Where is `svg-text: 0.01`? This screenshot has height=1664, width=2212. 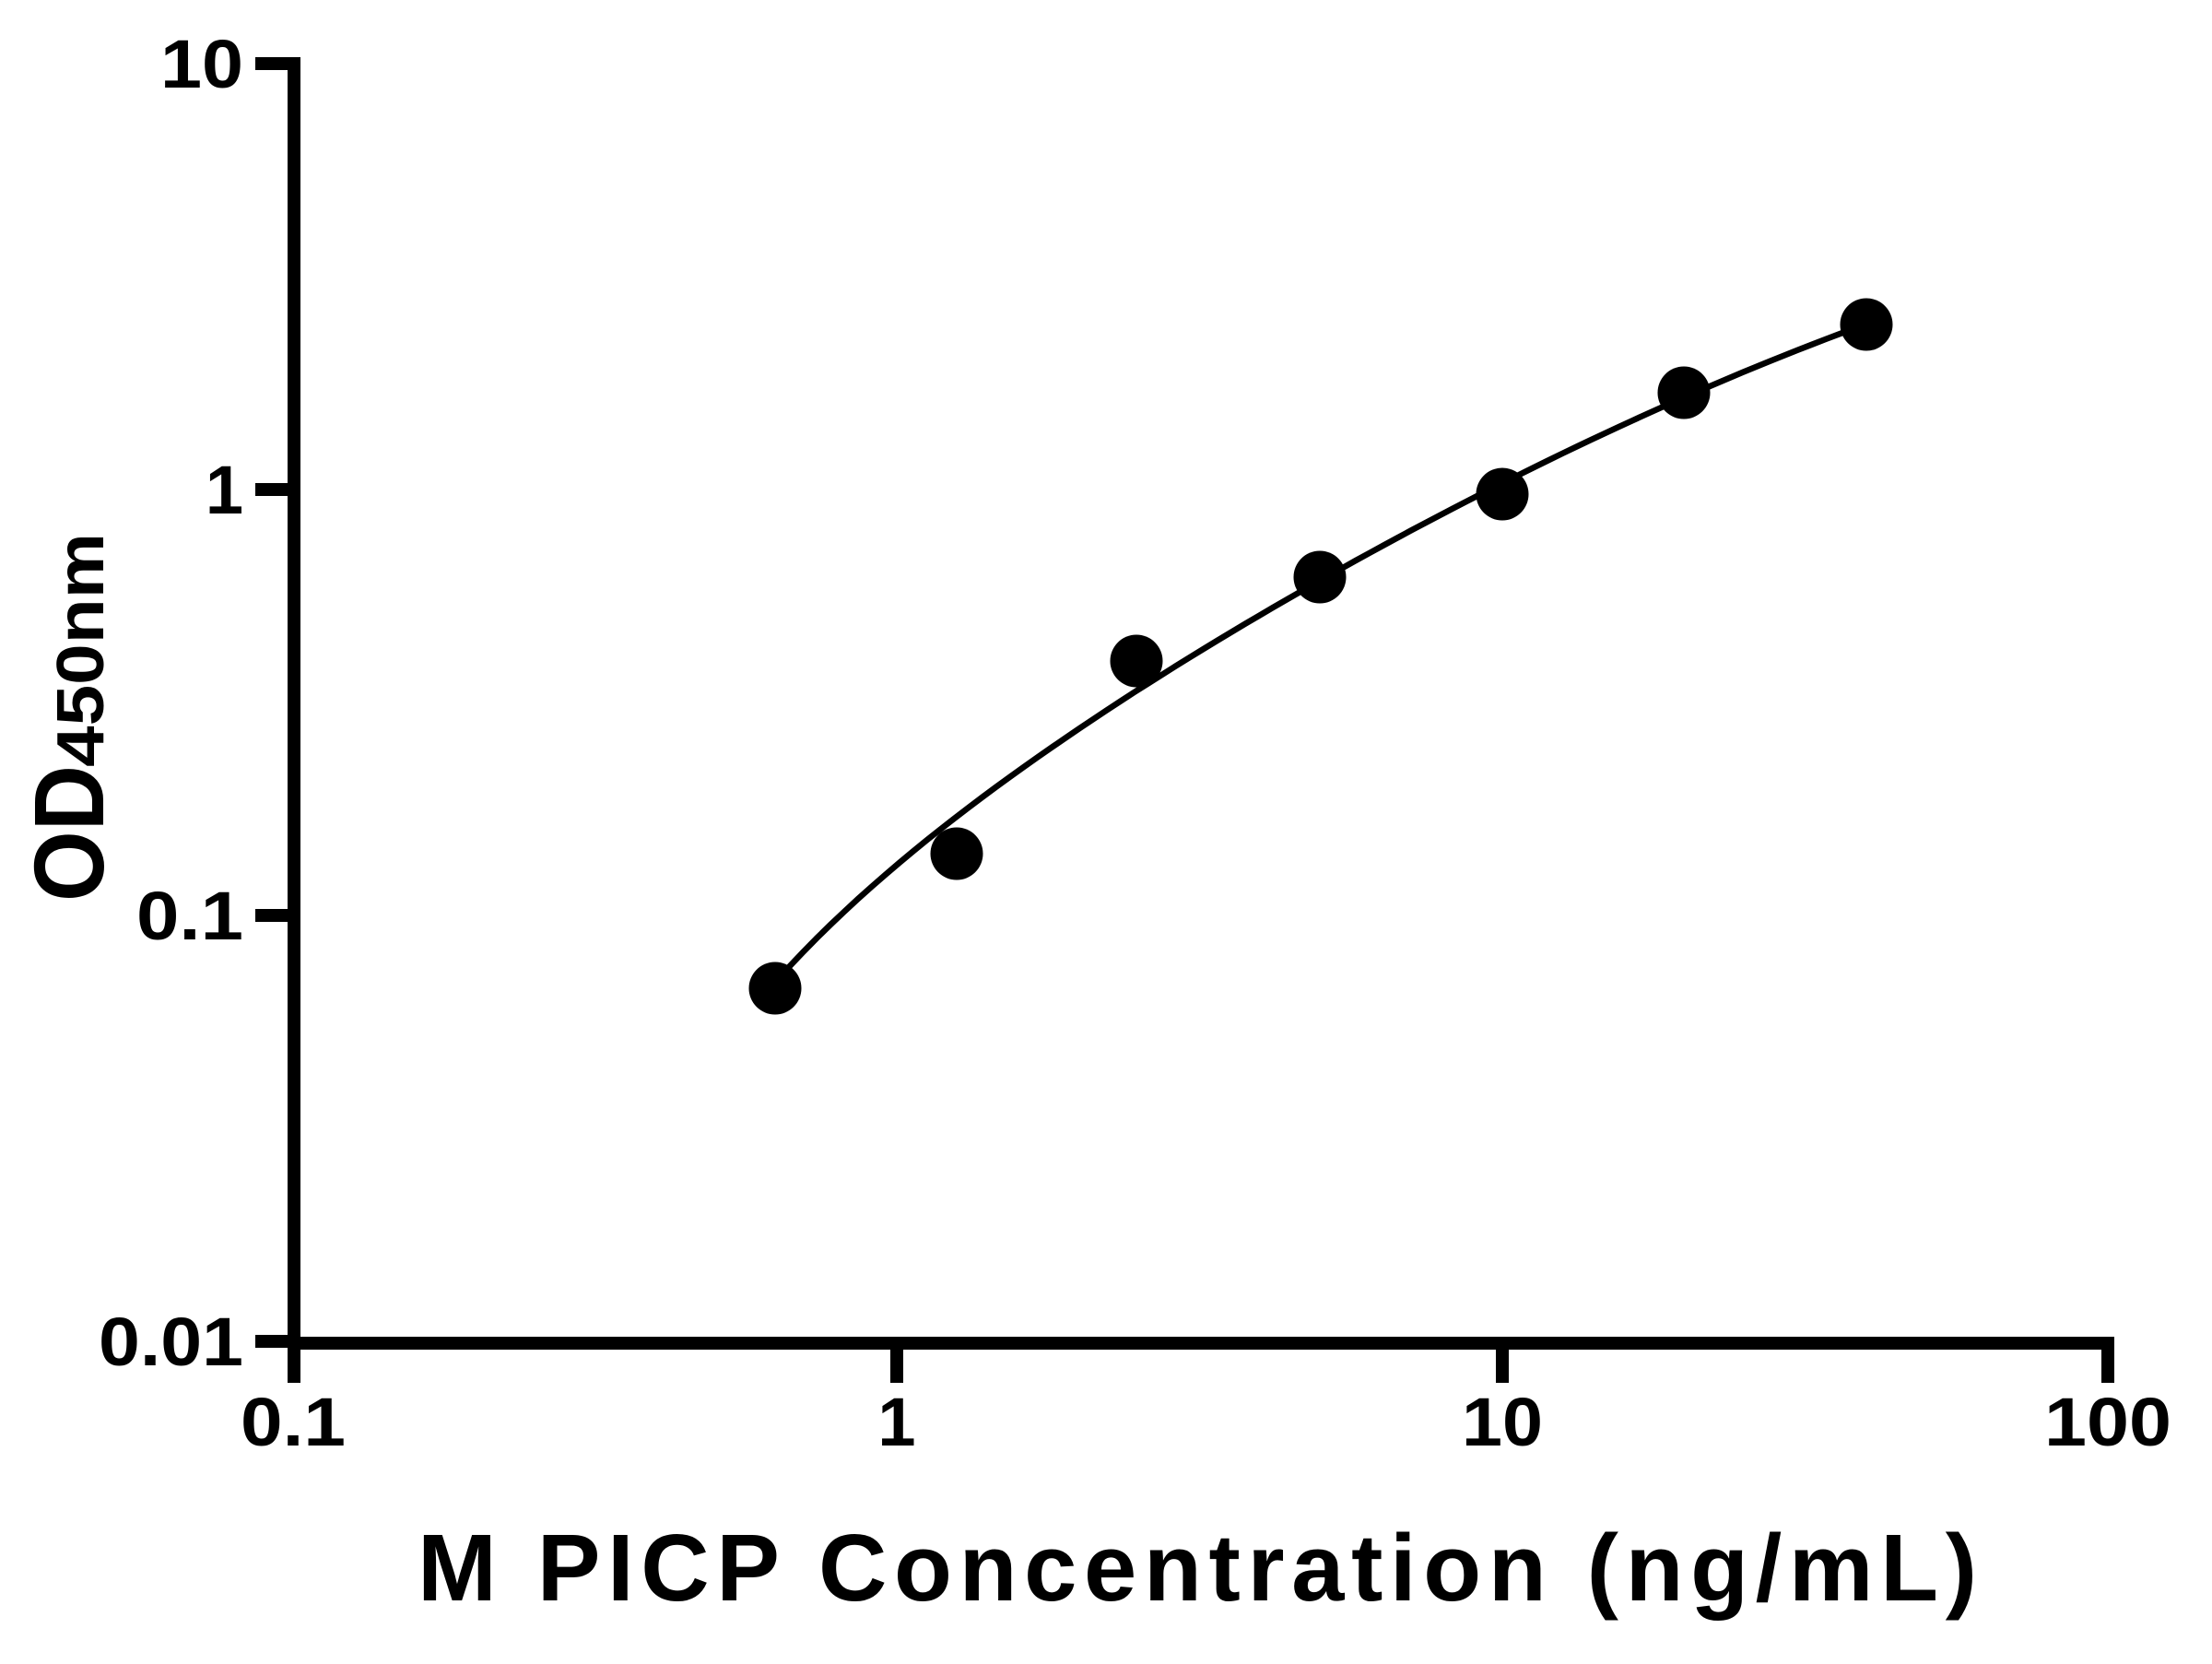 svg-text: 0.01 is located at coordinates (171, 1342).